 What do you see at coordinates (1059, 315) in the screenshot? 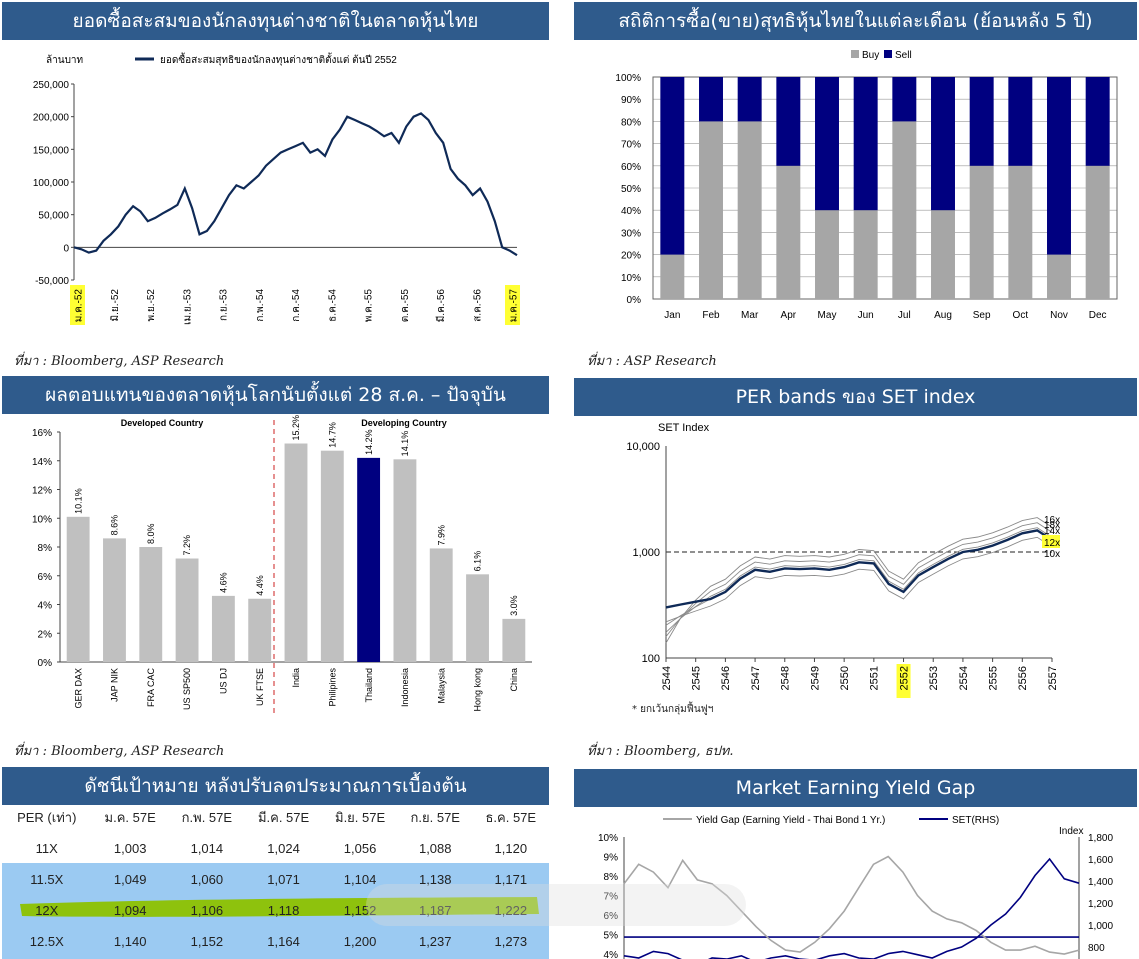
I see `x-tick-label: Nov` at bounding box center [1059, 315].